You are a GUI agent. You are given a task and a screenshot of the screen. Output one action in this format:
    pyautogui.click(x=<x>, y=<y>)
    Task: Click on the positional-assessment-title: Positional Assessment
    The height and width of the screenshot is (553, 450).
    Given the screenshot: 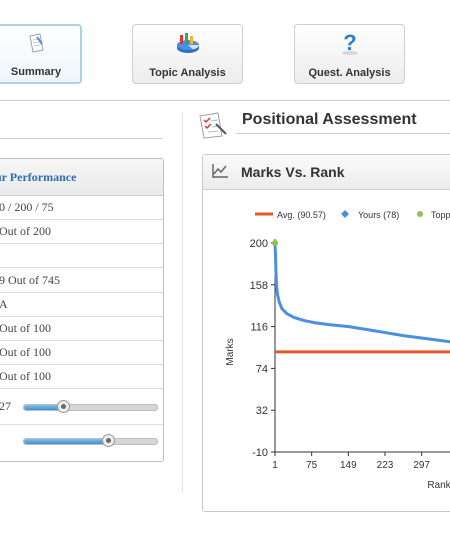 What is the action you would take?
    pyautogui.click(x=329, y=119)
    